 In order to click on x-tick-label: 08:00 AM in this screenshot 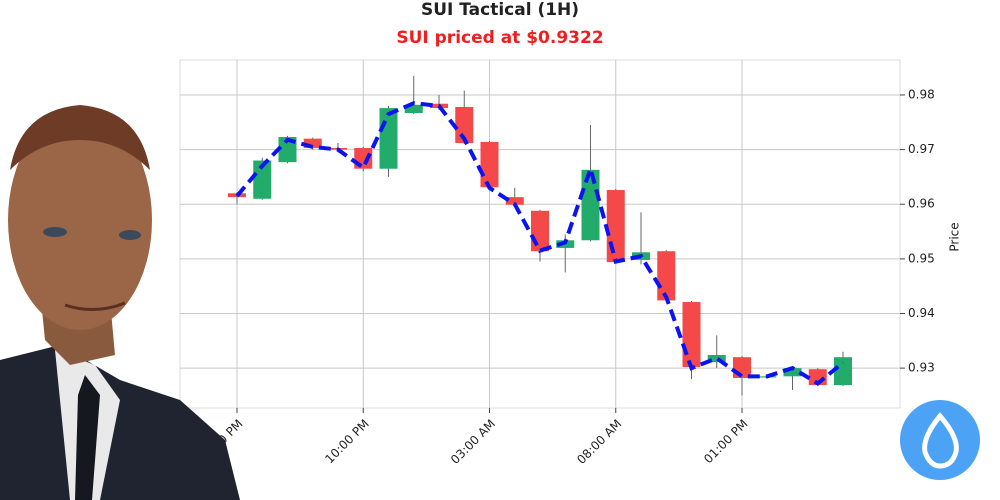, I will do `click(599, 442)`.